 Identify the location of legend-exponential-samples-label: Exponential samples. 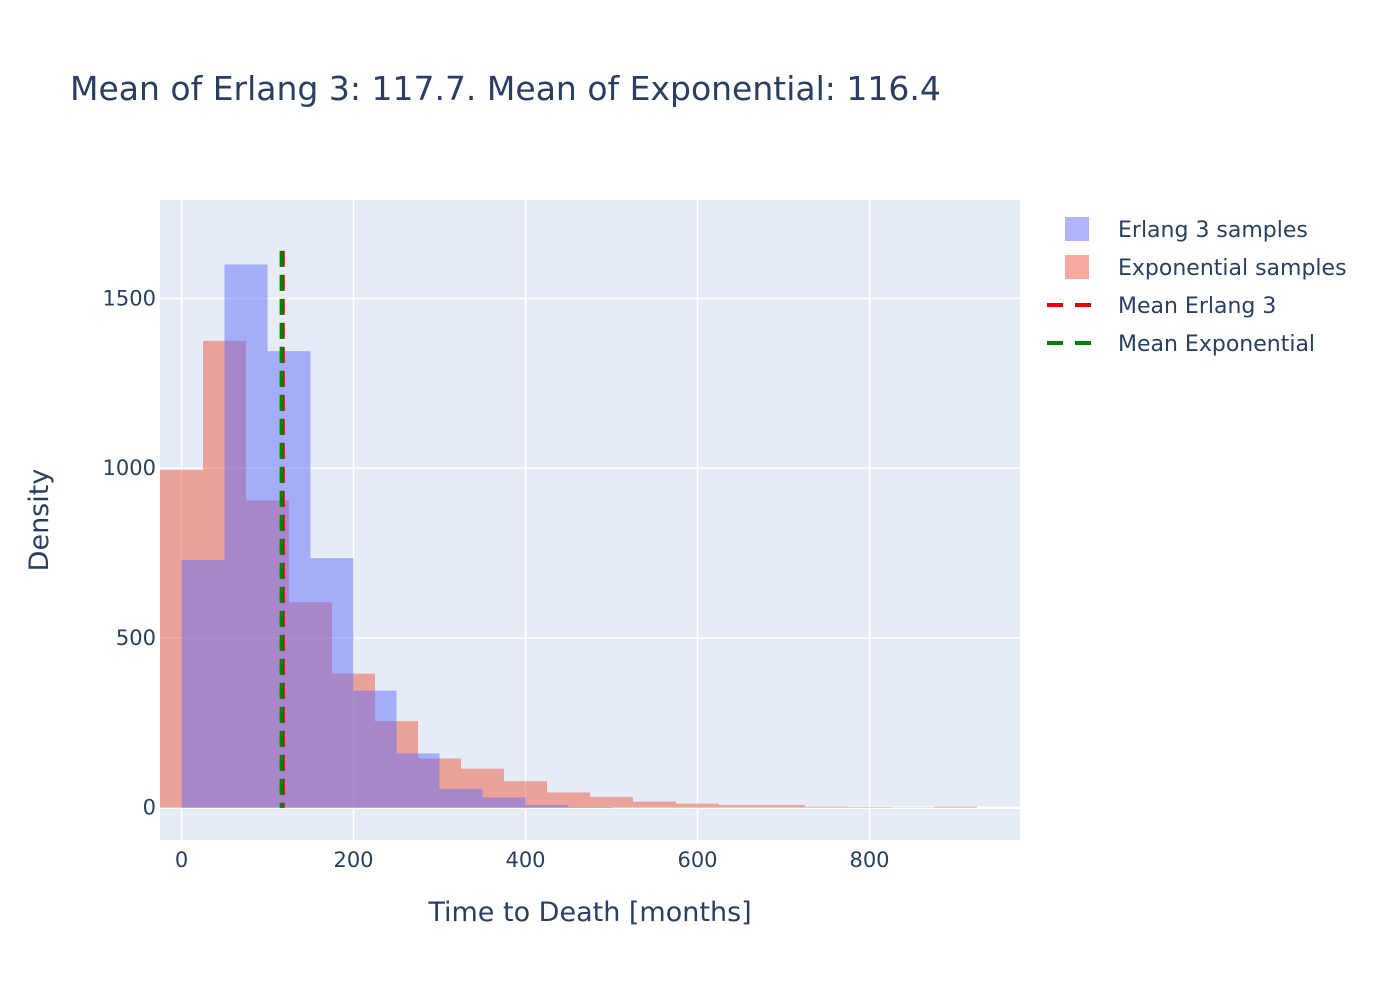
(1232, 268).